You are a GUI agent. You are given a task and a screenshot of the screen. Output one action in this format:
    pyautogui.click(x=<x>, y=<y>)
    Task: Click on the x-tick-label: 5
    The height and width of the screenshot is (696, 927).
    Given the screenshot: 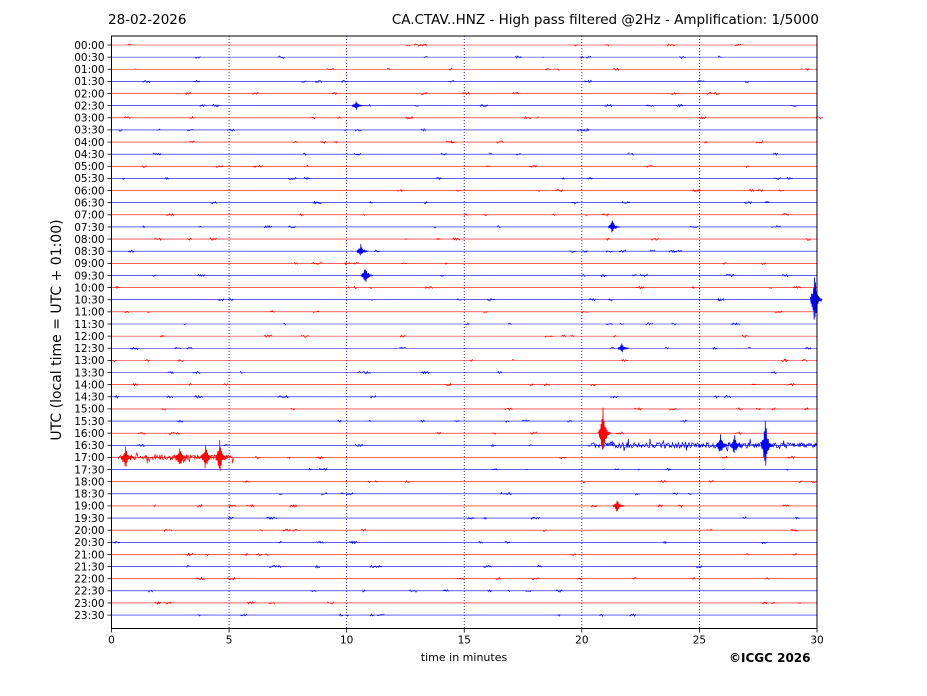 What is the action you would take?
    pyautogui.click(x=229, y=641)
    